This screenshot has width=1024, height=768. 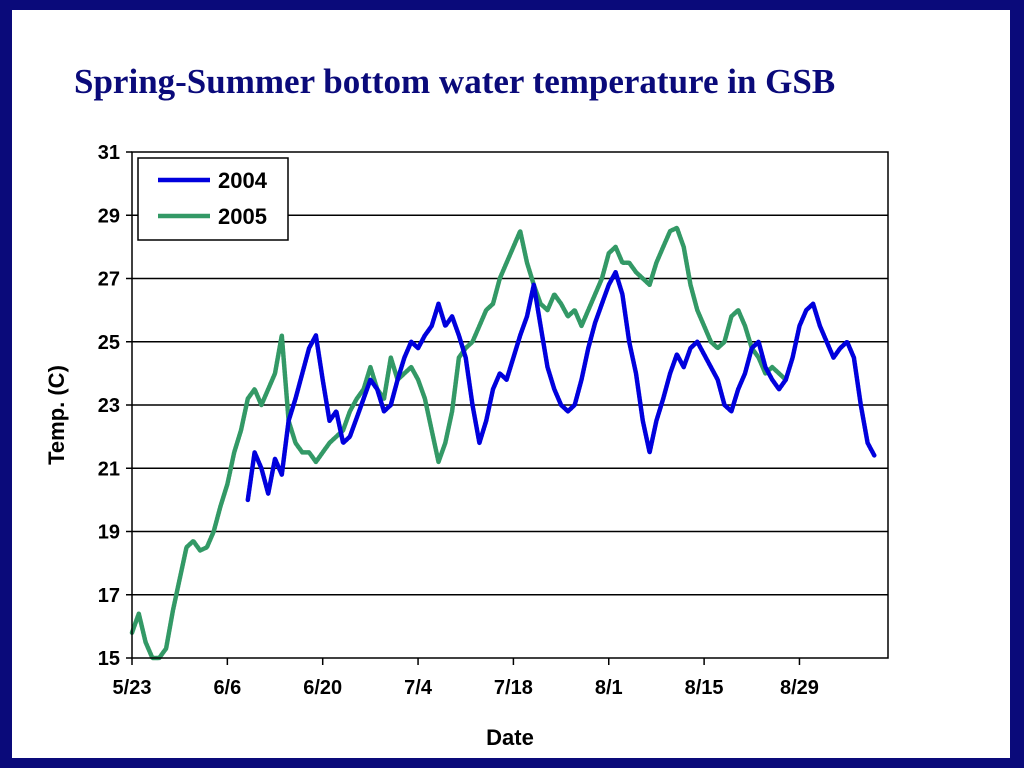 What do you see at coordinates (609, 688) in the screenshot?
I see `x-tick-label: 8/1` at bounding box center [609, 688].